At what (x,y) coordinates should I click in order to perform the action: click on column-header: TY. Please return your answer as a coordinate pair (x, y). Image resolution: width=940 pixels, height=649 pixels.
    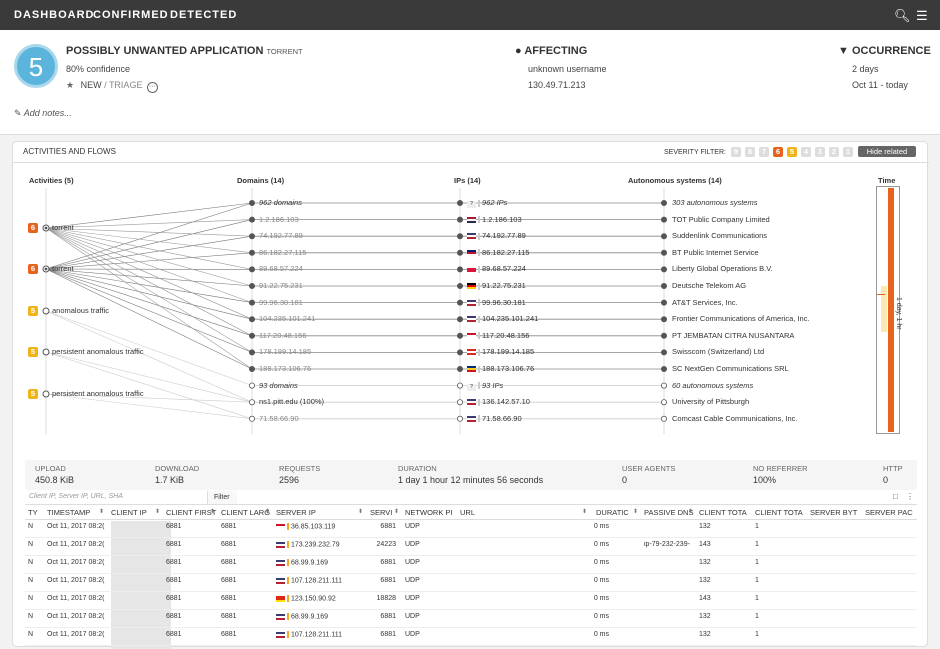
    Looking at the image, I should click on (37, 512).